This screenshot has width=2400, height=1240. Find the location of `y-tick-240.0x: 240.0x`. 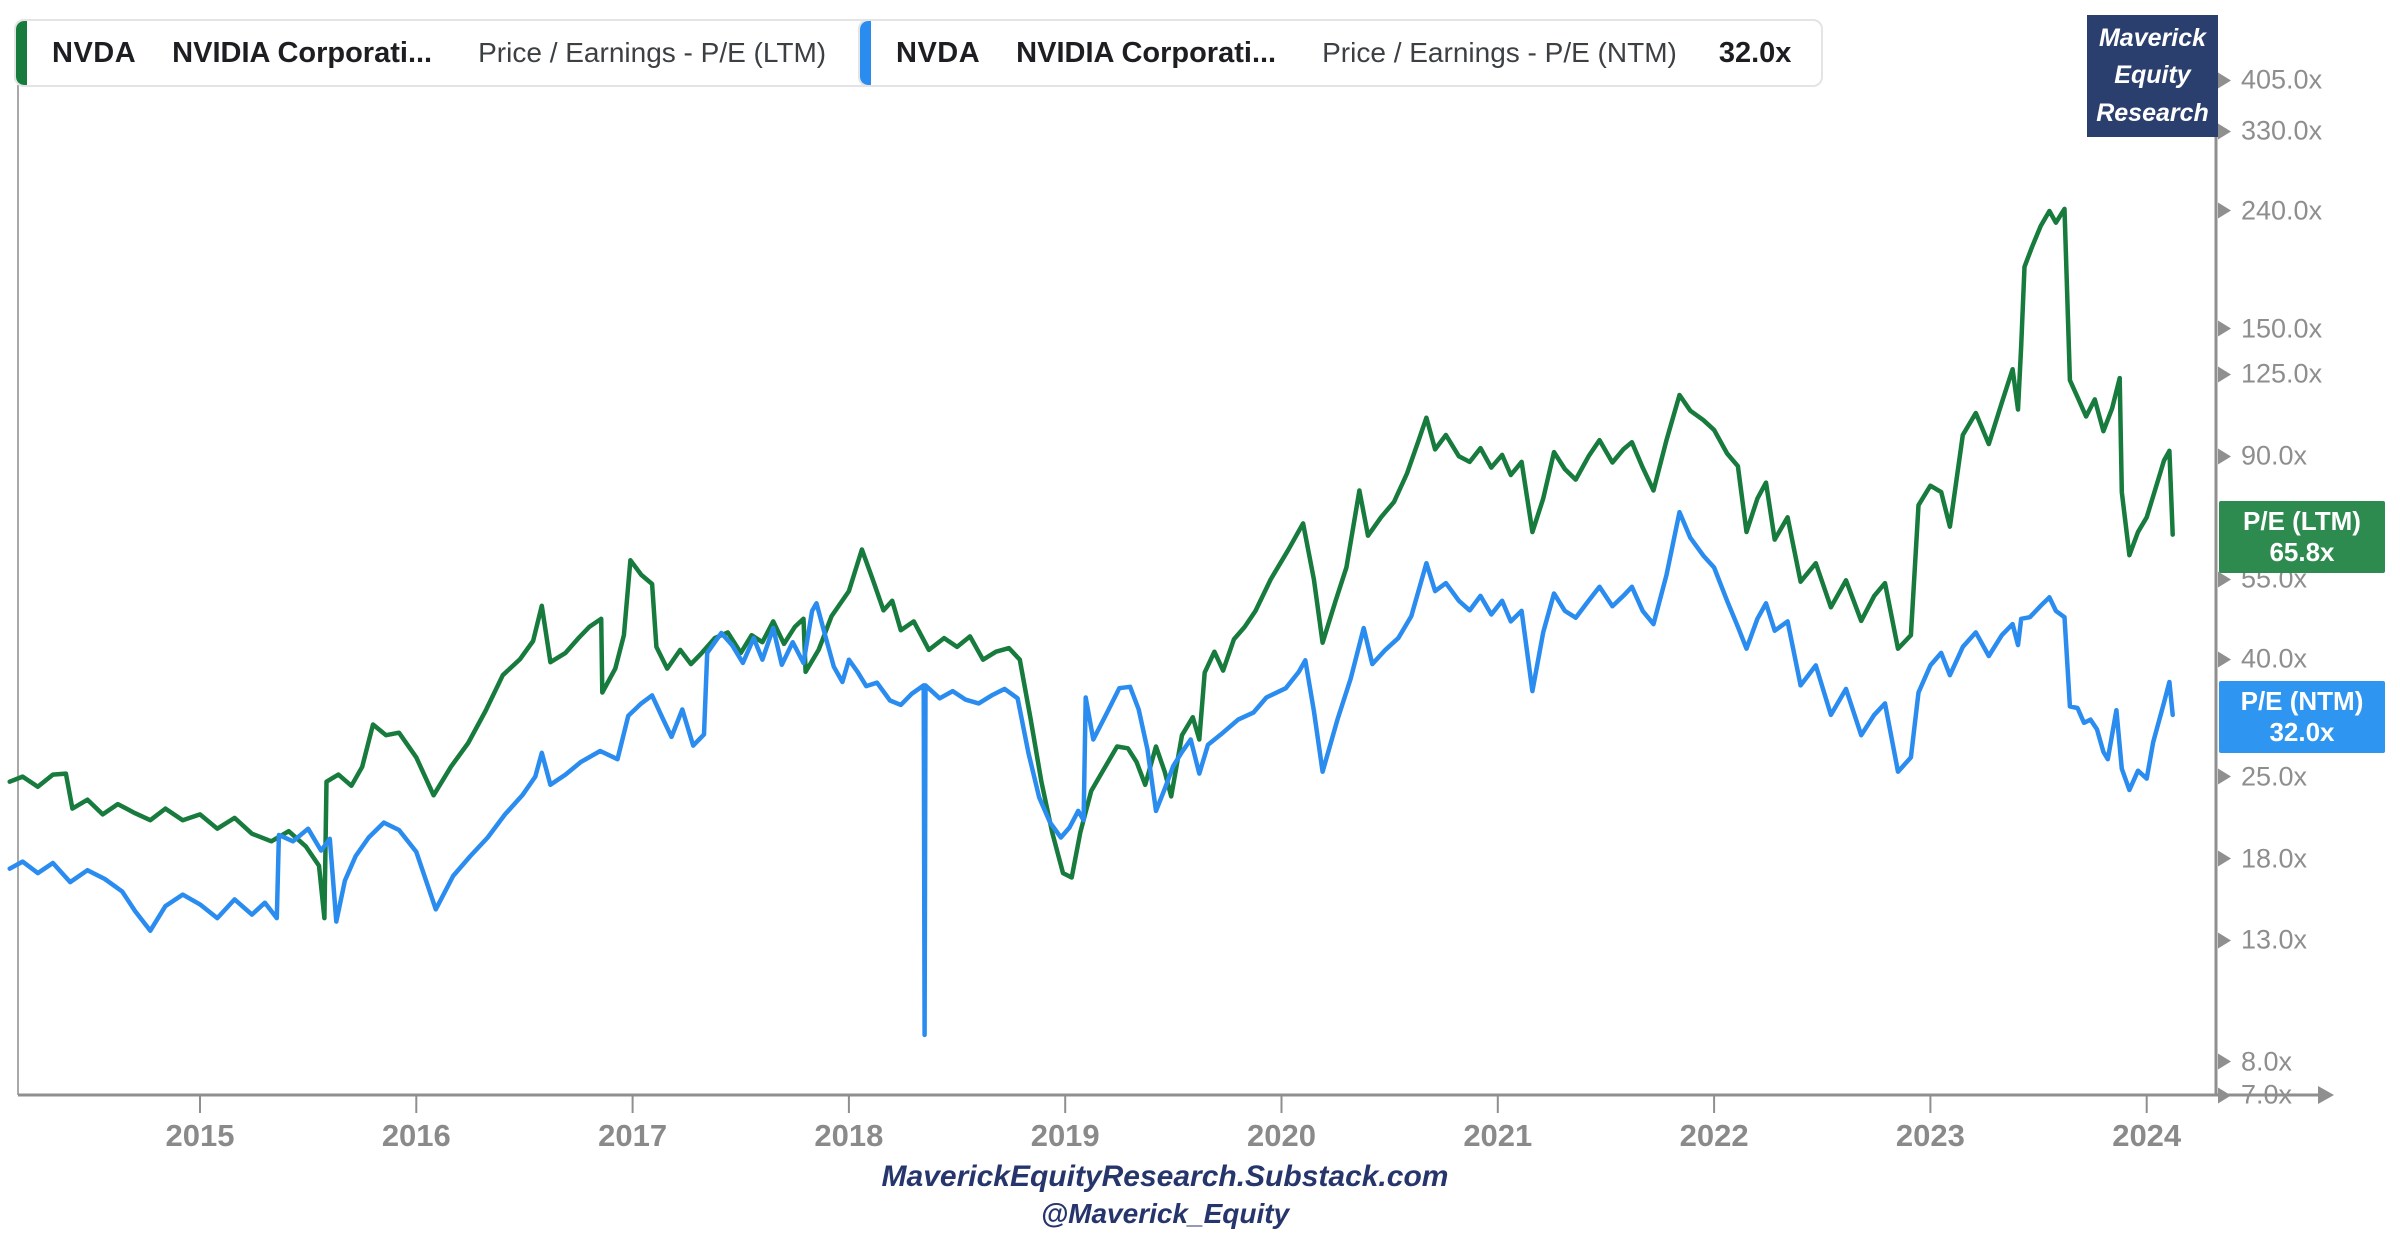

y-tick-240.0x: 240.0x is located at coordinates (2270, 210).